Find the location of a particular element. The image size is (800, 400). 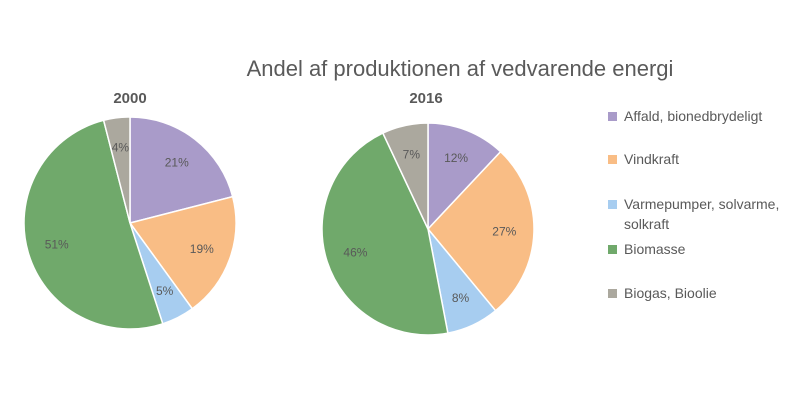

data-label-2000-biomasse: 51% is located at coordinates (57, 244).